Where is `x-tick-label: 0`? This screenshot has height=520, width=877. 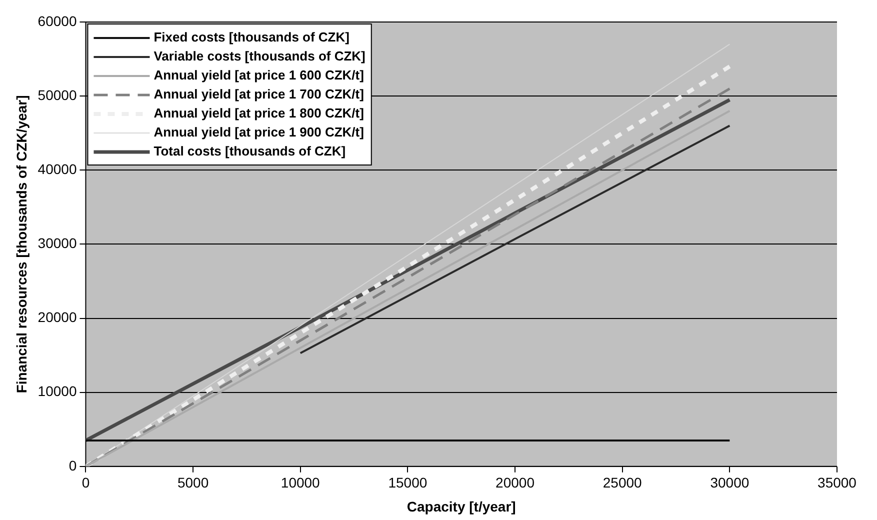
x-tick-label: 0 is located at coordinates (86, 482).